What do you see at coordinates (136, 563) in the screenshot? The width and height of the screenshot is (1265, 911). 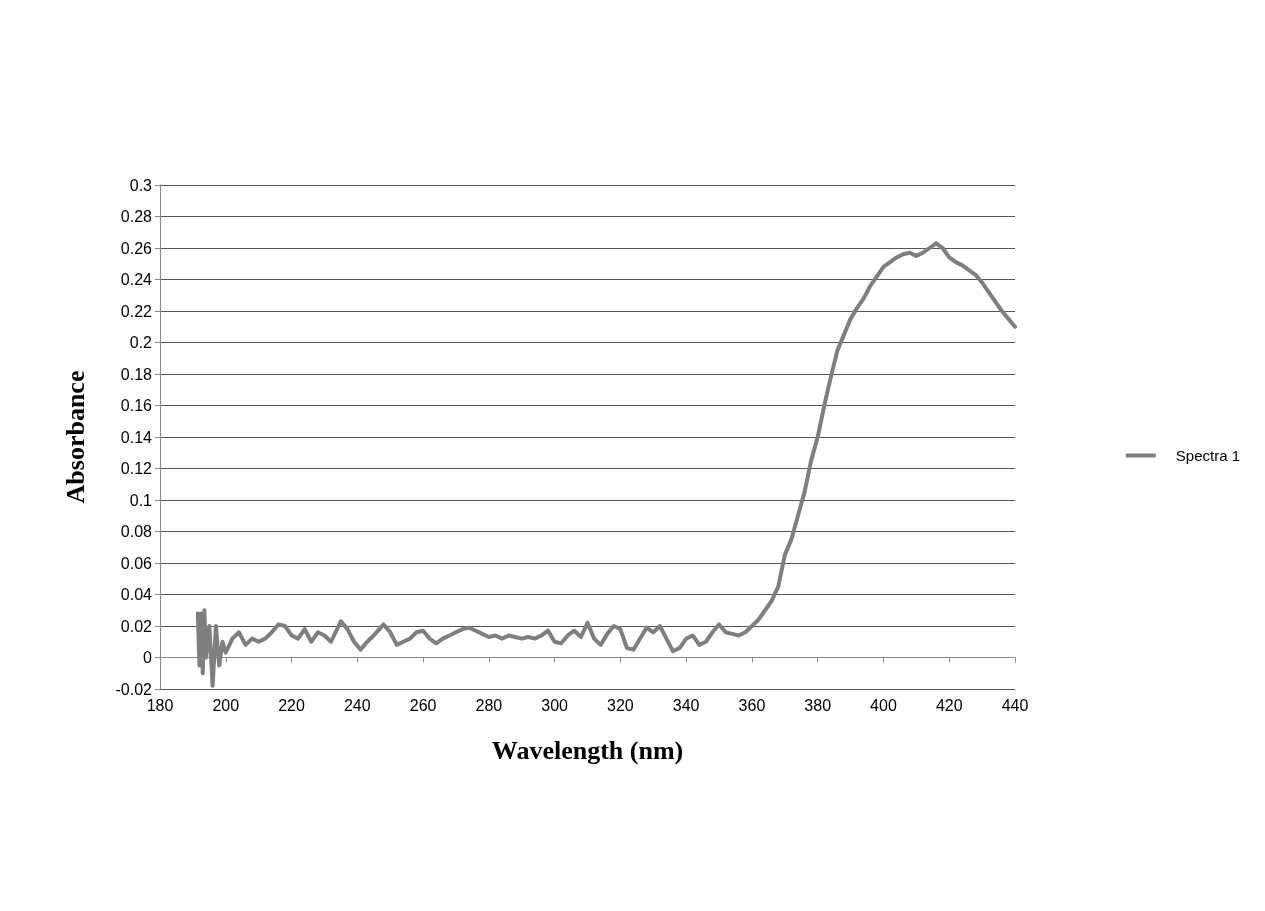 I see `y-tick-label: 0.06` at bounding box center [136, 563].